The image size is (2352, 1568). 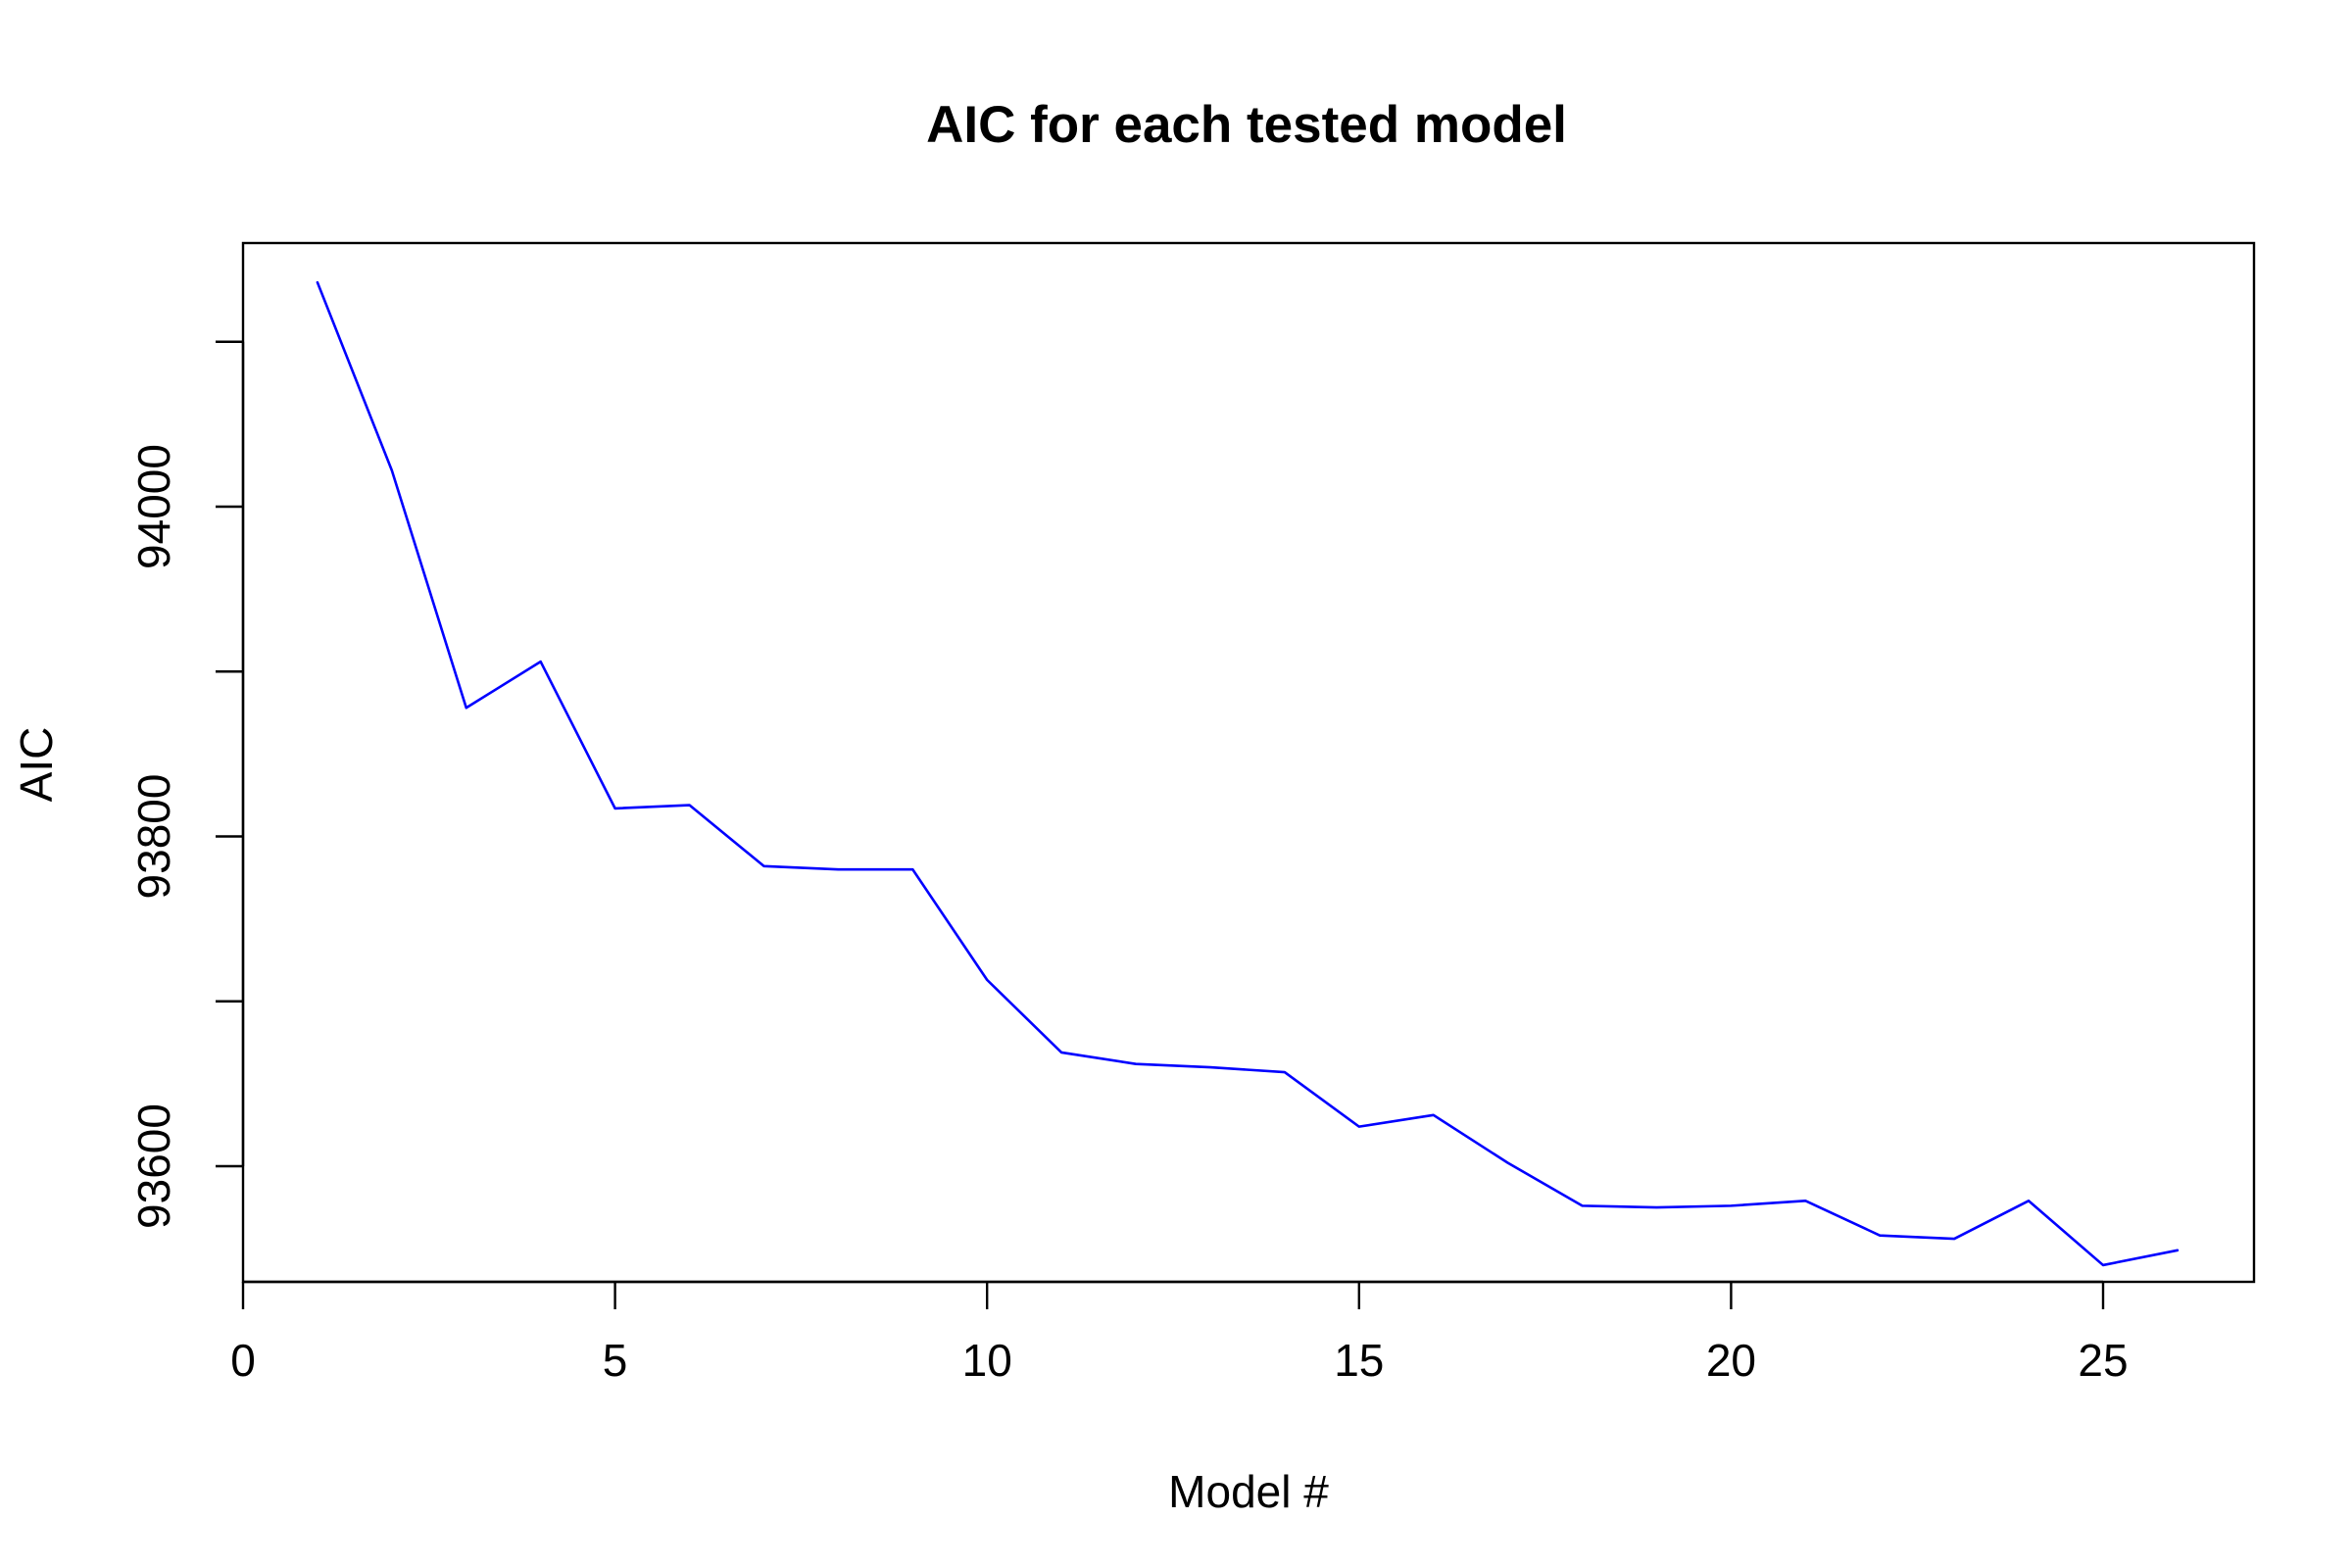 I want to click on x-tick-label-20: 20, so click(x=1731, y=1360).